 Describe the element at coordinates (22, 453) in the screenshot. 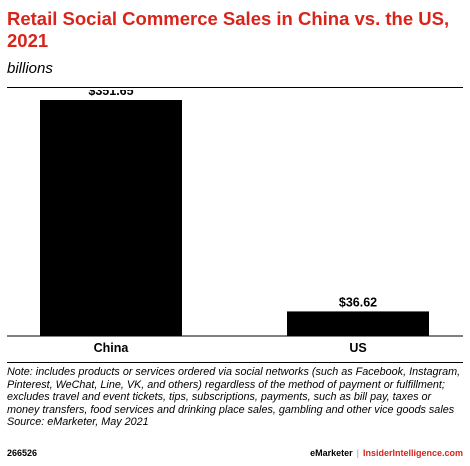

I see `chart-id: 266526` at that location.